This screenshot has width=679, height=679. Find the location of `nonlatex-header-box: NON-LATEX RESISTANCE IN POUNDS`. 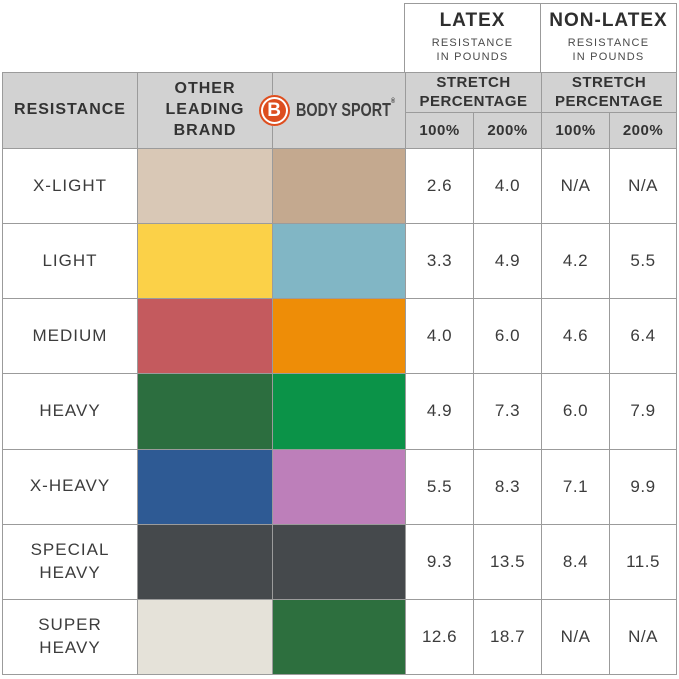

nonlatex-header-box: NON-LATEX RESISTANCE IN POUNDS is located at coordinates (608, 38).